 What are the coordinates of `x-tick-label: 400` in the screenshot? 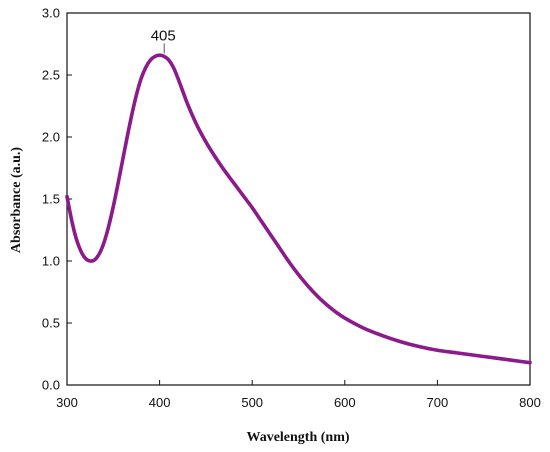 It's located at (160, 402).